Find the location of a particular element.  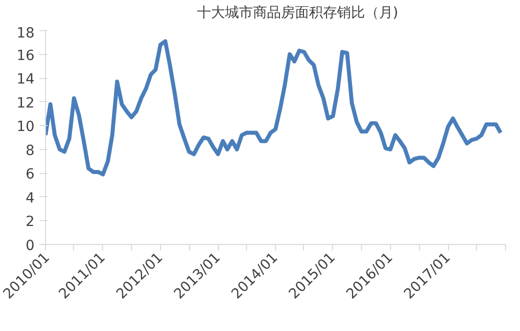

y-tick-label: 2 is located at coordinates (30, 222).